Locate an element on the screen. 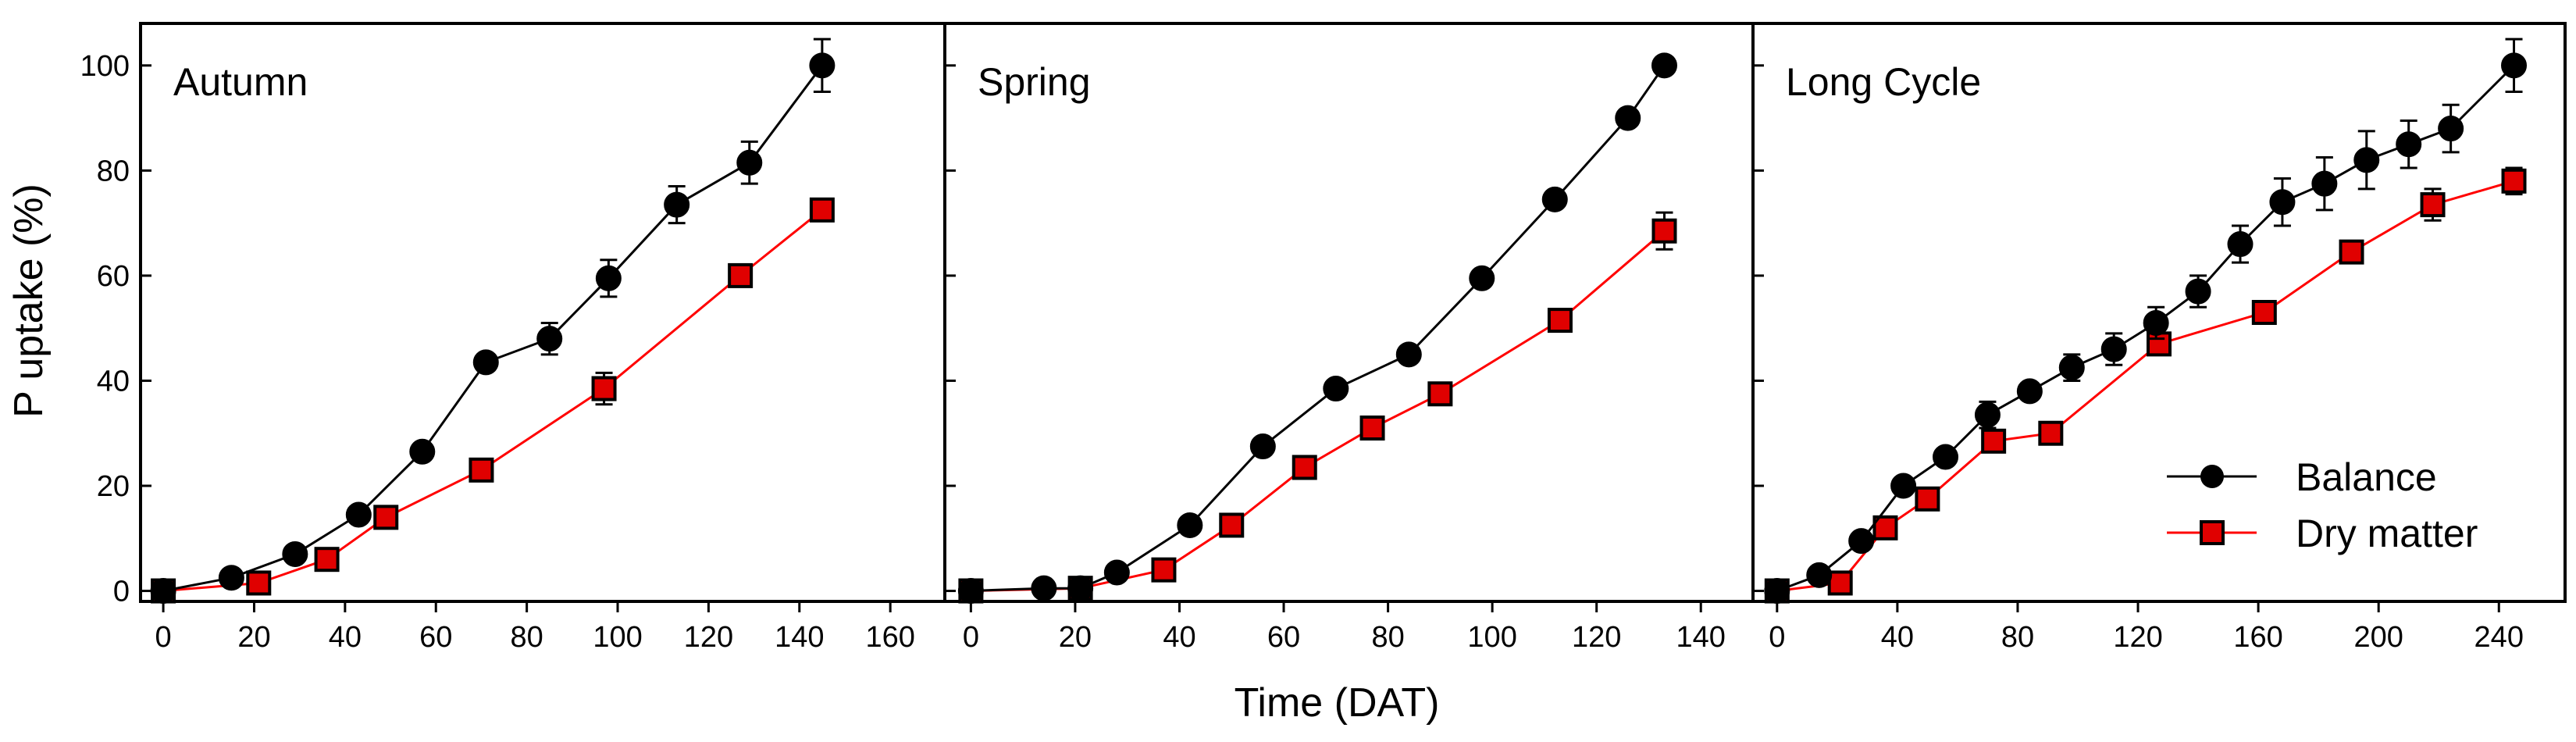  legend-label-balance: Balance is located at coordinates (2367, 477).